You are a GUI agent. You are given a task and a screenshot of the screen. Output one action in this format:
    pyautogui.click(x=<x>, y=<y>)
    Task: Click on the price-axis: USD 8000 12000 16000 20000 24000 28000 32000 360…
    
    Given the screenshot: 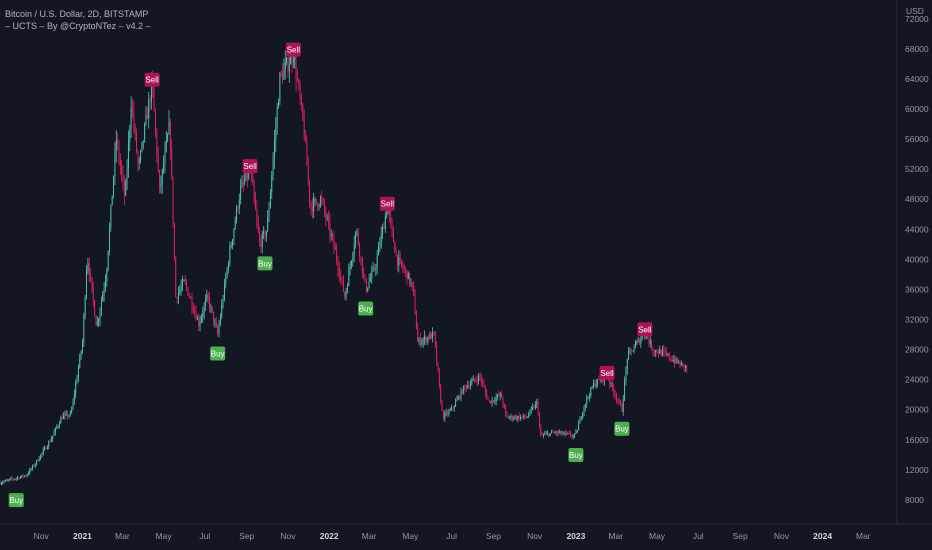 What is the action you would take?
    pyautogui.click(x=917, y=255)
    